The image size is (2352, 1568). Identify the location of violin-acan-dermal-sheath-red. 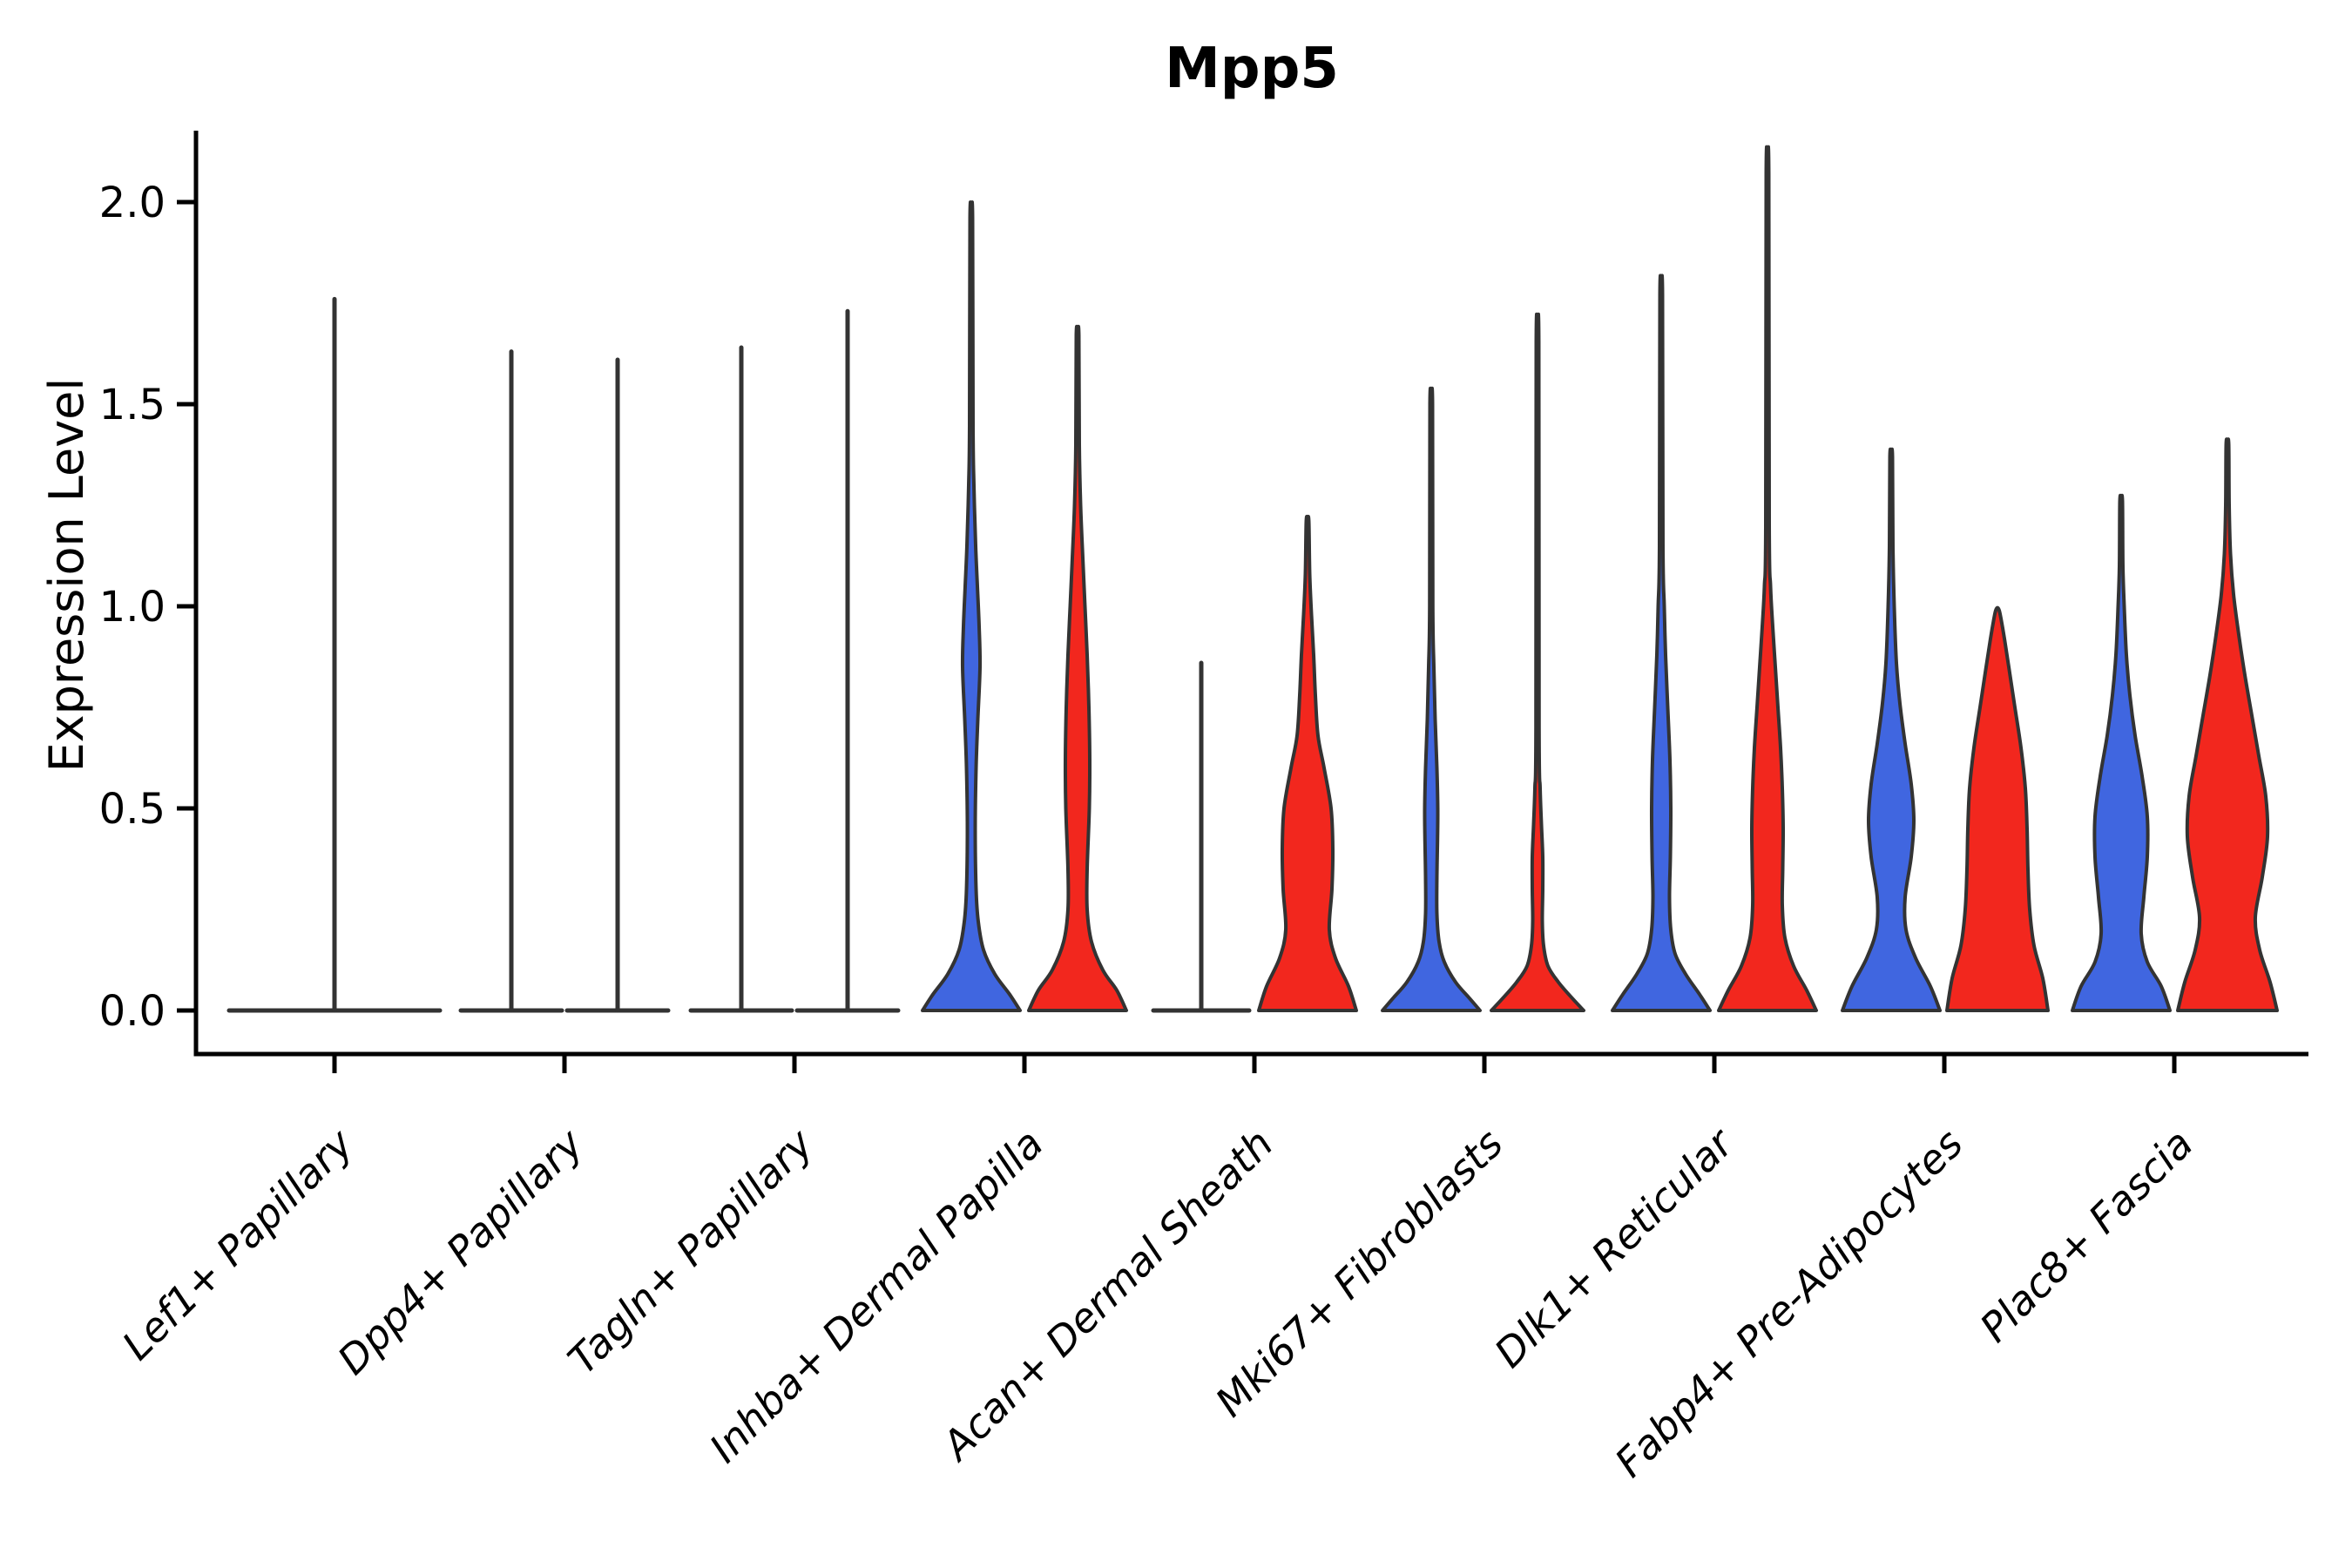
(1307, 763).